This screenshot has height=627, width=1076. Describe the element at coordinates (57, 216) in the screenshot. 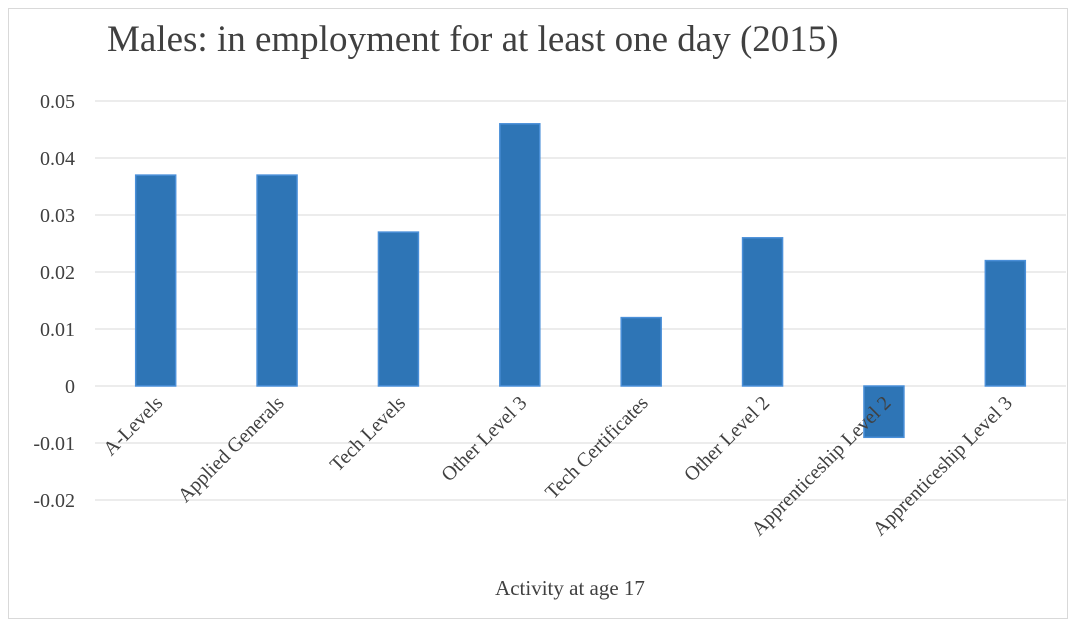

I see `y-tick-label: 0.03` at that location.